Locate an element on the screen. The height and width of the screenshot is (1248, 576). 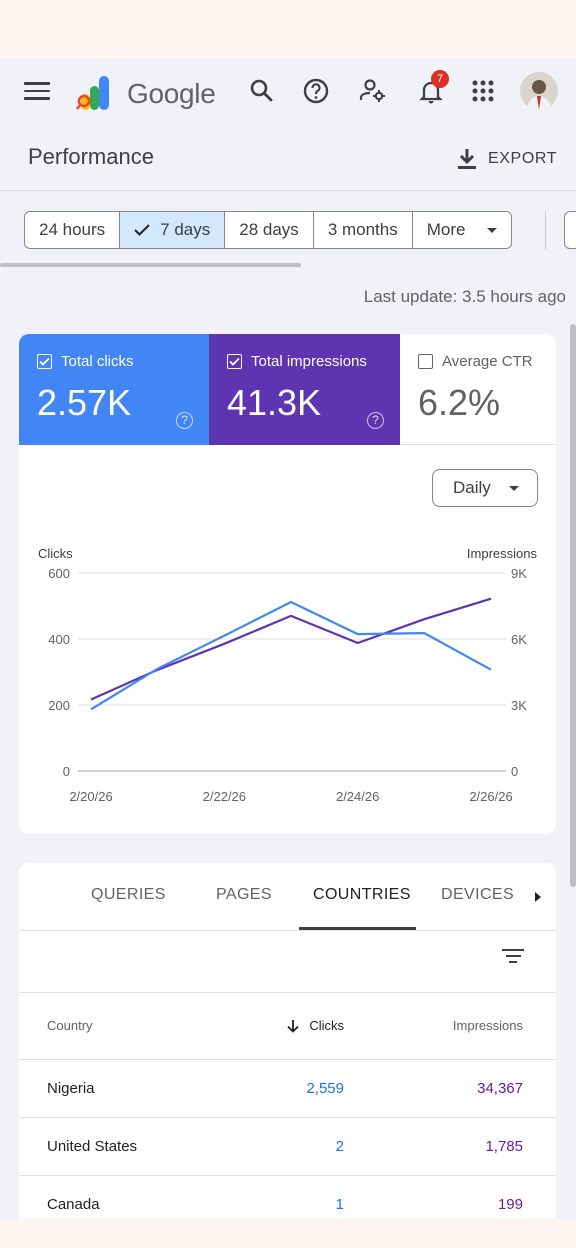
sort-down-arrow-icon is located at coordinates (293, 1026).